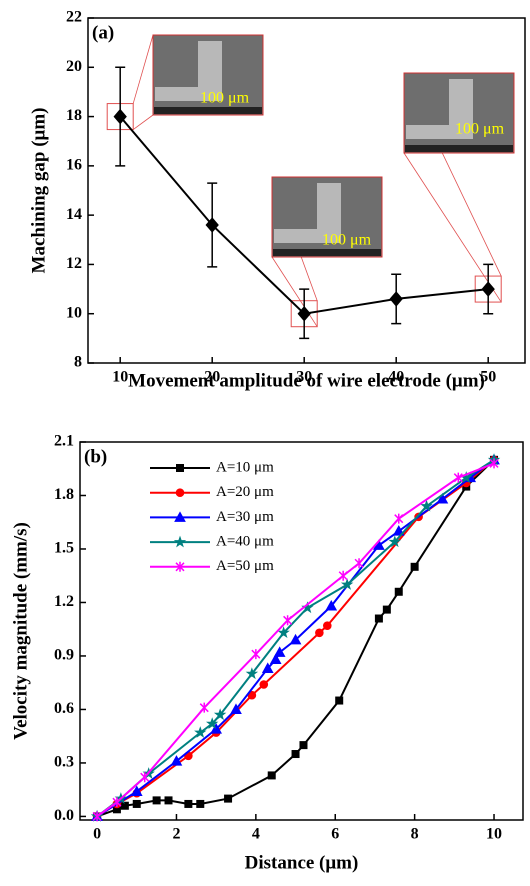 The height and width of the screenshot is (886, 530). Describe the element at coordinates (74, 115) in the screenshot. I see `y-tick-label: 18` at that location.